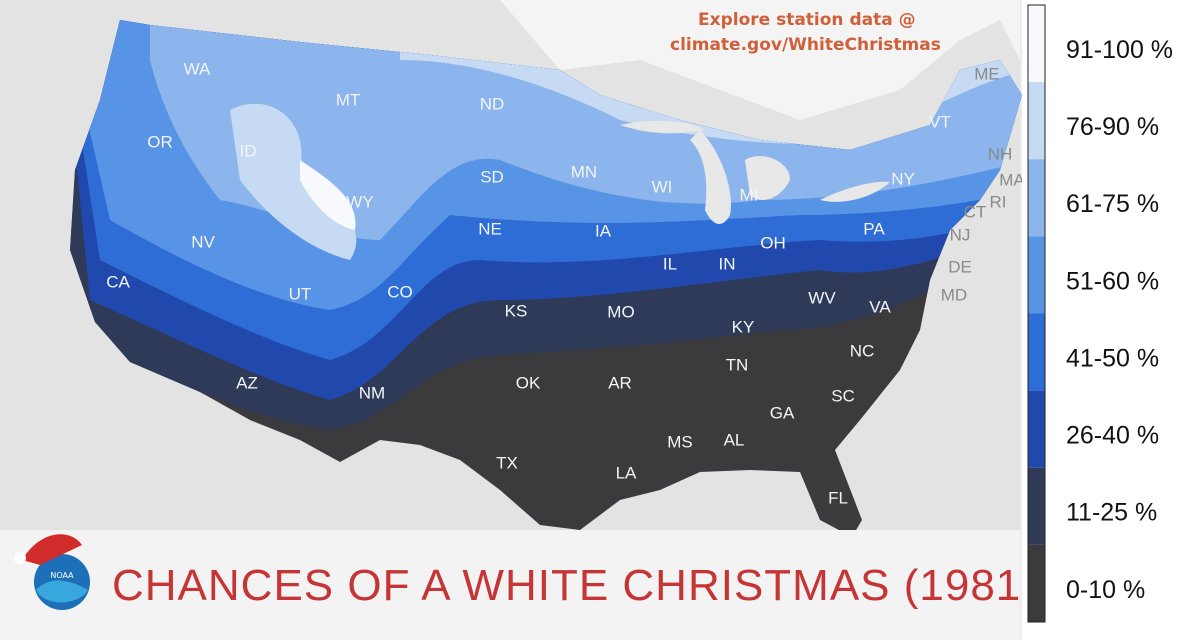 This screenshot has height=640, width=1192. What do you see at coordinates (670, 263) in the screenshot?
I see `state-label: IL` at bounding box center [670, 263].